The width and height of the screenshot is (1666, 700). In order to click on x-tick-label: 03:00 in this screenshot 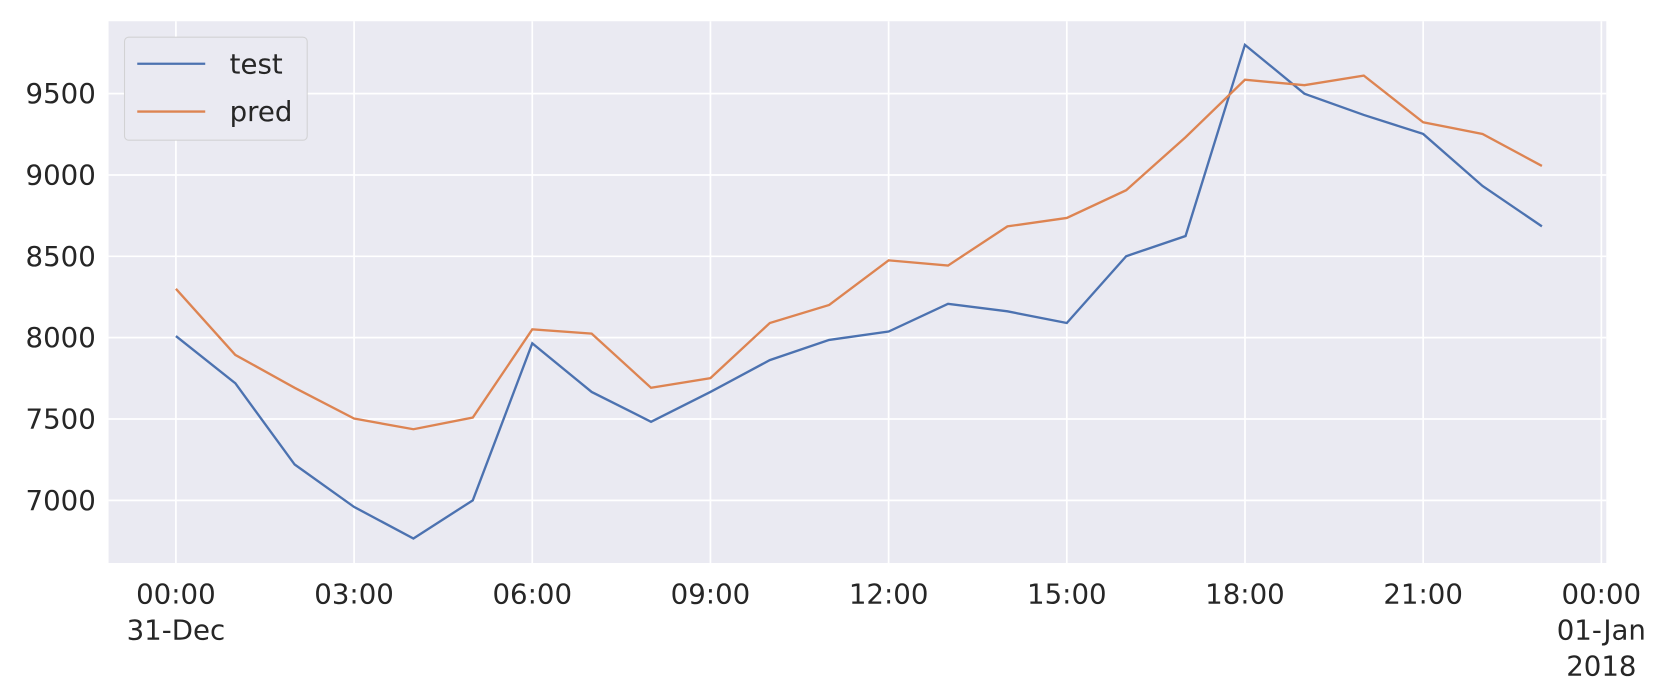, I will do `click(354, 593)`.